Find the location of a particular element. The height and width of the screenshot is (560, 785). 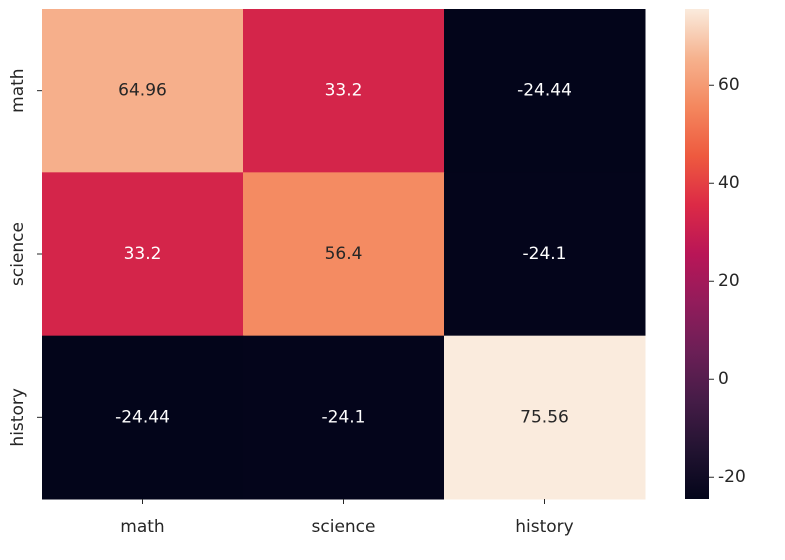

x-tick-label: math is located at coordinates (142, 527).